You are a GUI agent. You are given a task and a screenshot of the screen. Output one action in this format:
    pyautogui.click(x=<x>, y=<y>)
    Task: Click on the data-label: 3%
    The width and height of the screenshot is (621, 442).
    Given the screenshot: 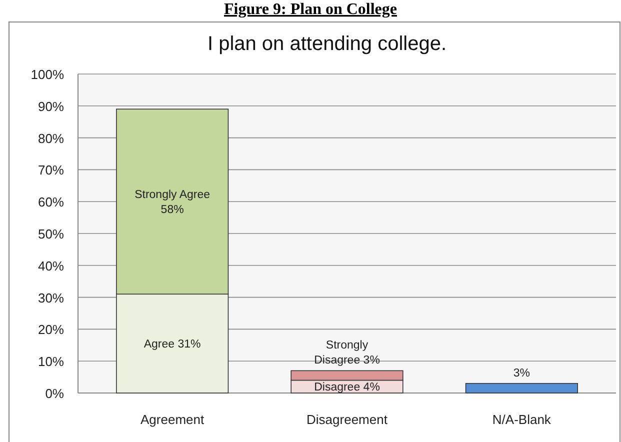 What is the action you would take?
    pyautogui.click(x=521, y=373)
    